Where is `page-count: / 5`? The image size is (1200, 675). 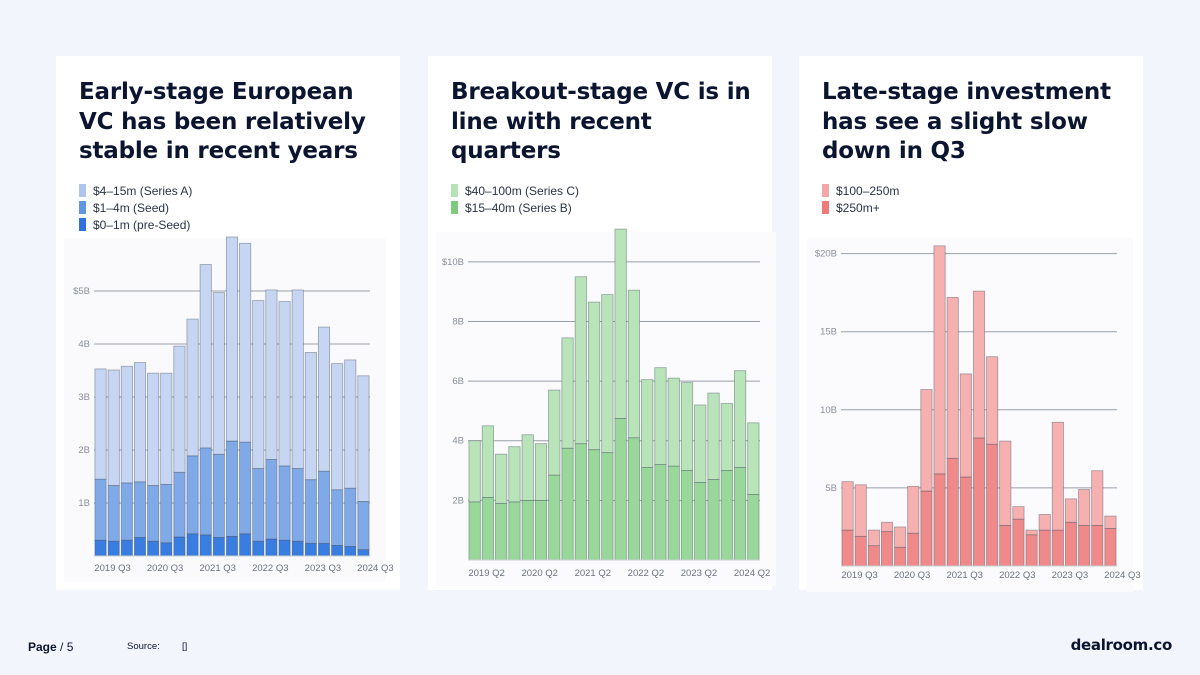
page-count: / 5 is located at coordinates (67, 647).